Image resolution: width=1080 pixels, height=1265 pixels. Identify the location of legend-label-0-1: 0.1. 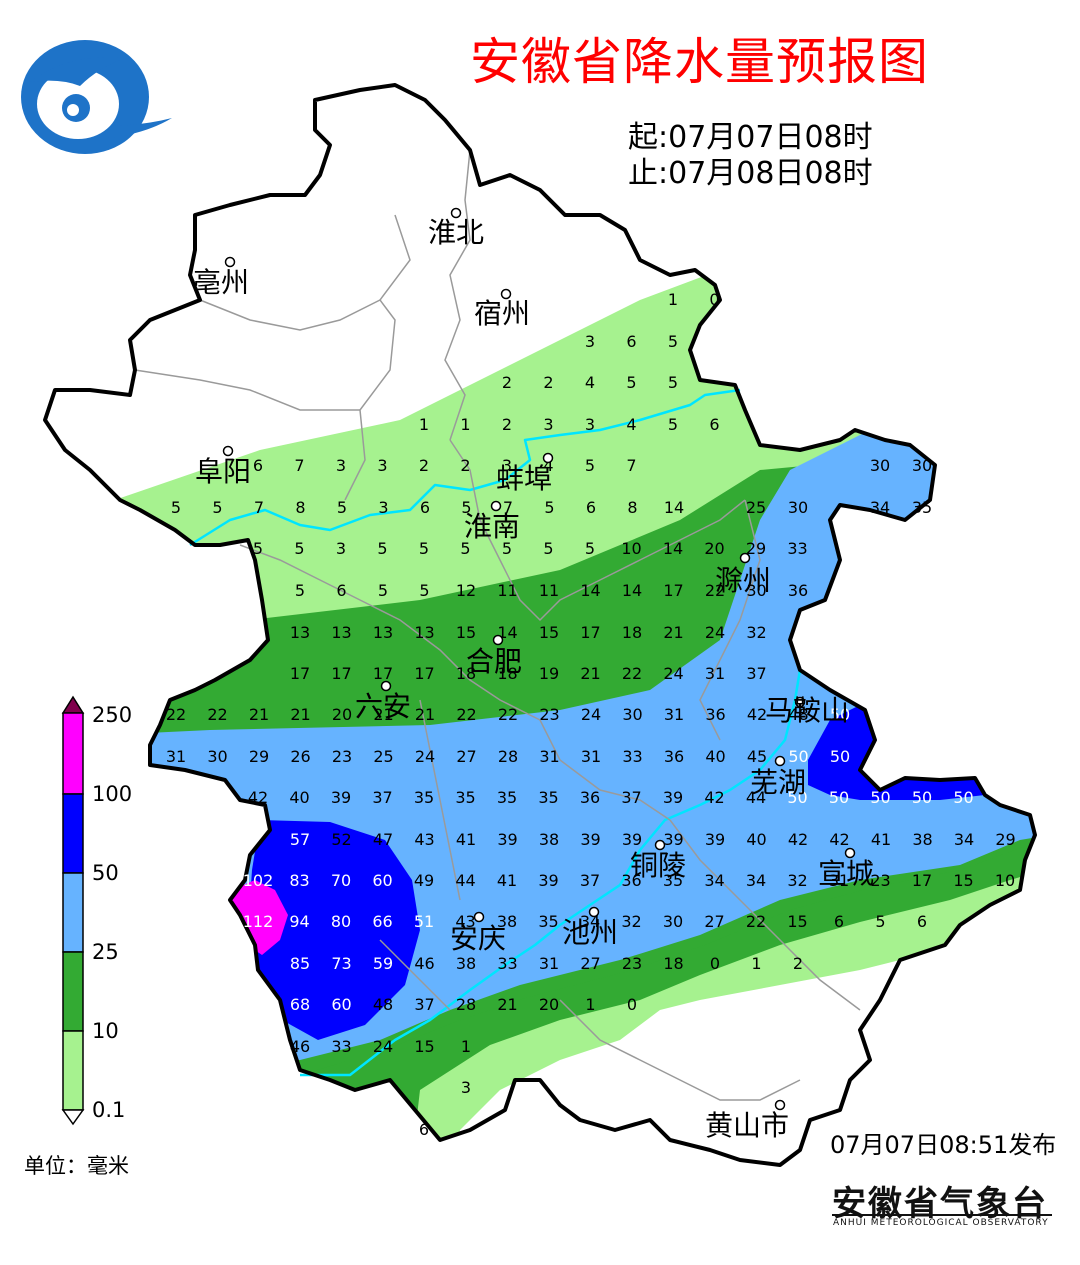
(109, 1110).